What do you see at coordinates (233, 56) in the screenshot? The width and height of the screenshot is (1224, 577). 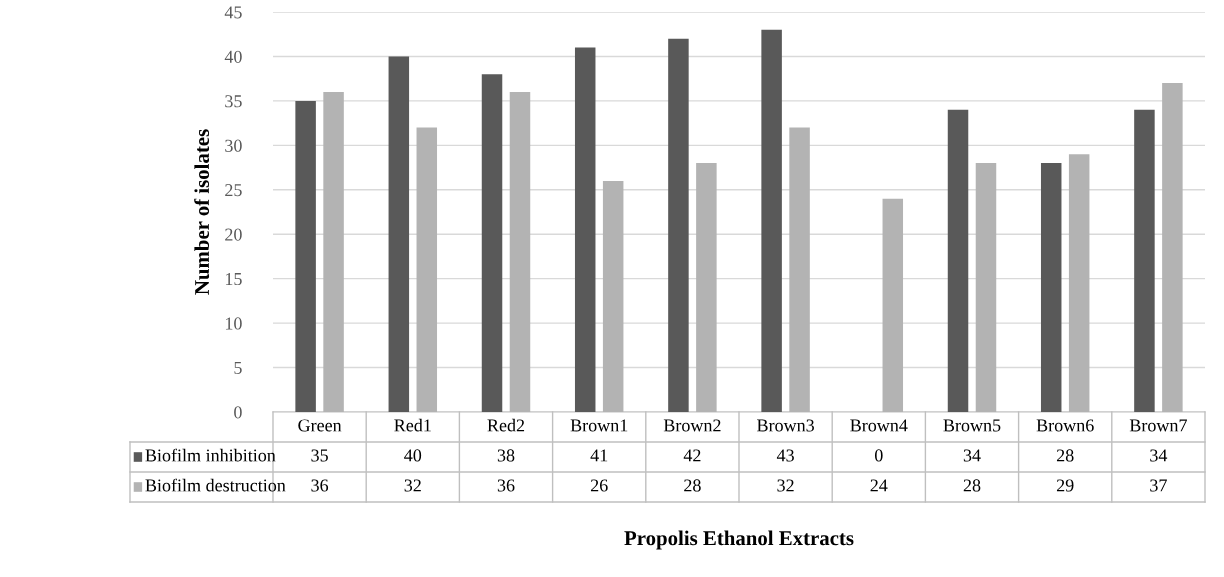 I see `y-tick-label: 40` at bounding box center [233, 56].